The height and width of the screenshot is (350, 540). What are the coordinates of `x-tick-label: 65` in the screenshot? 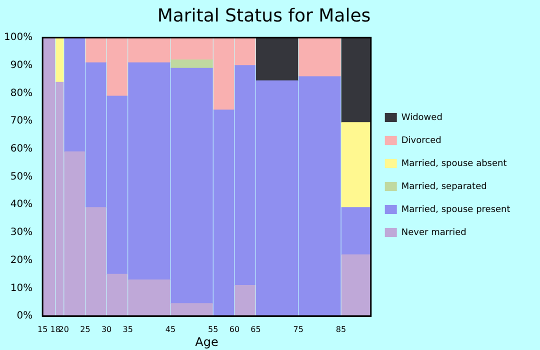 It's located at (255, 329).